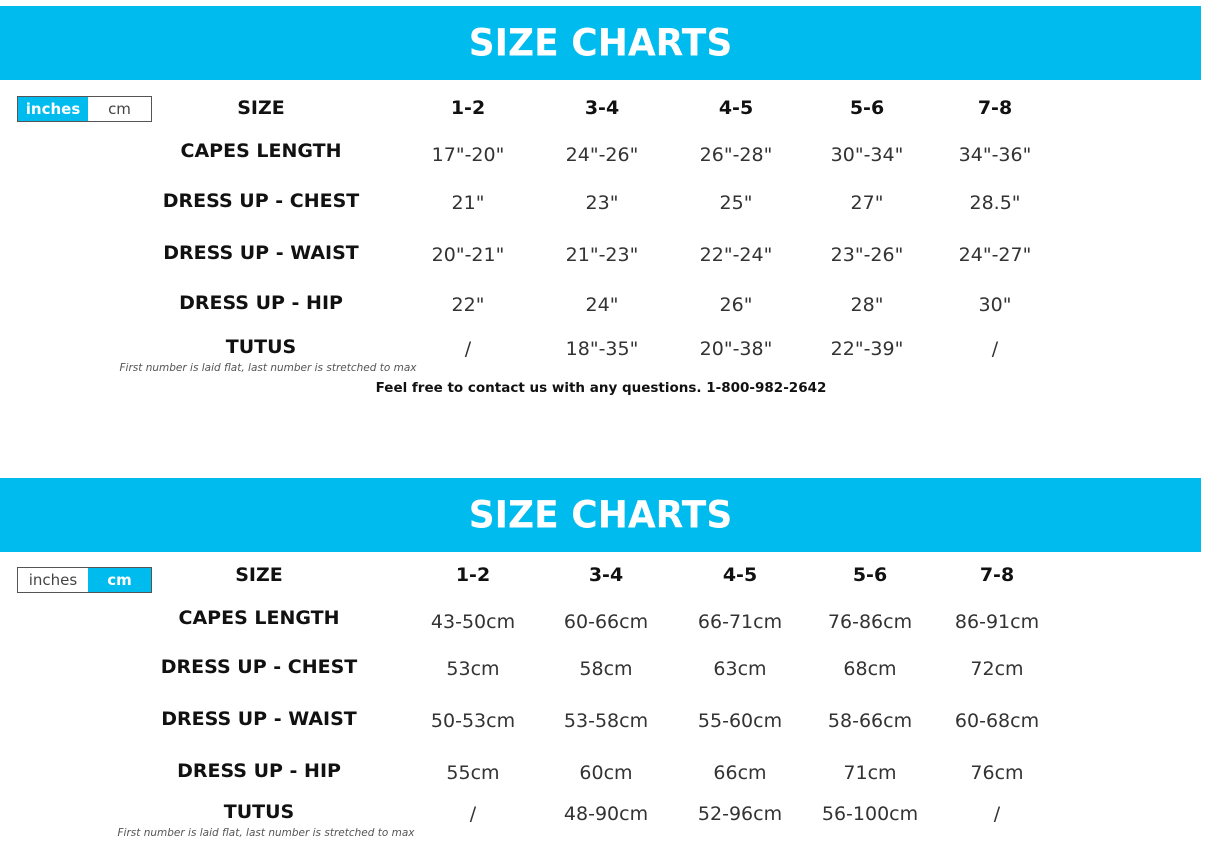  What do you see at coordinates (473, 622) in the screenshot?
I see `table-cell: 43-50cm` at bounding box center [473, 622].